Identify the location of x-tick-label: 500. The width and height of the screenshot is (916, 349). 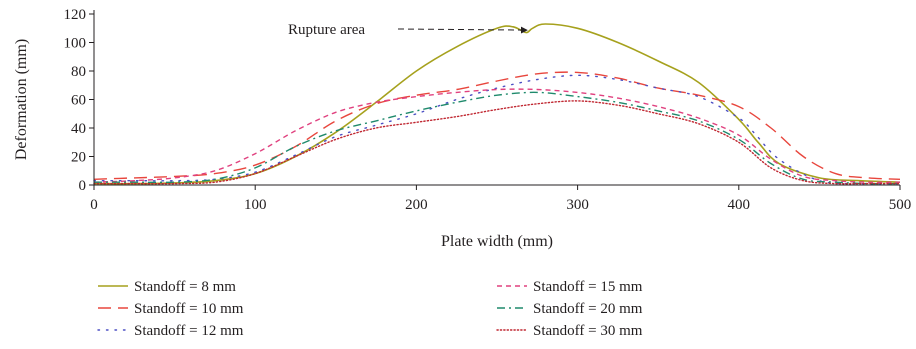
(900, 205).